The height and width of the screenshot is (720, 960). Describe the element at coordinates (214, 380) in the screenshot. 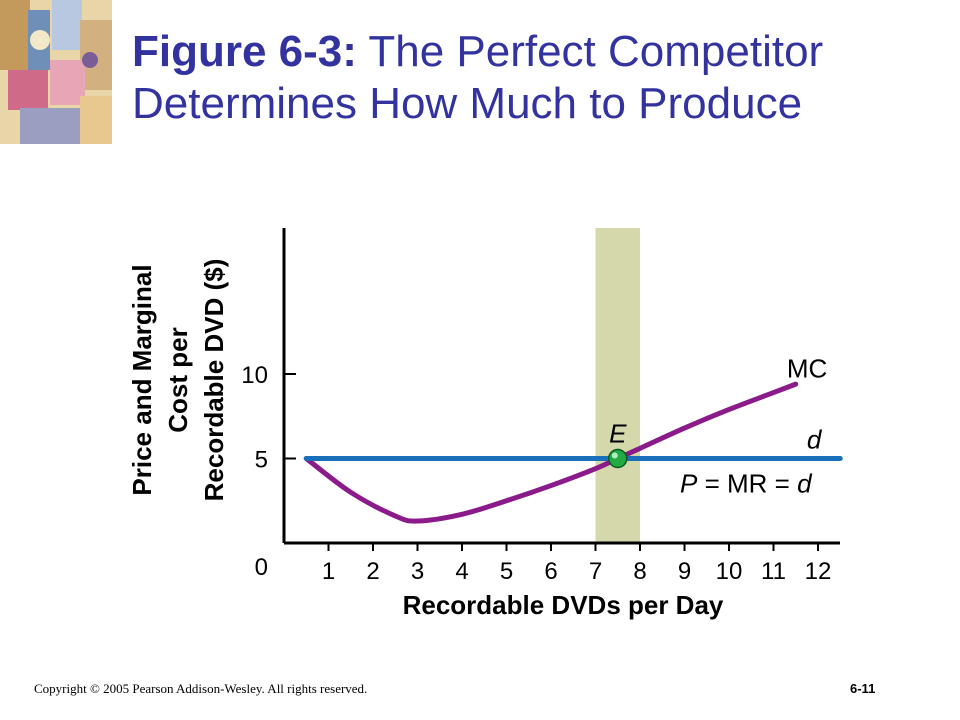

I see `y-axis-label-line: Recordable DVD ($)` at that location.